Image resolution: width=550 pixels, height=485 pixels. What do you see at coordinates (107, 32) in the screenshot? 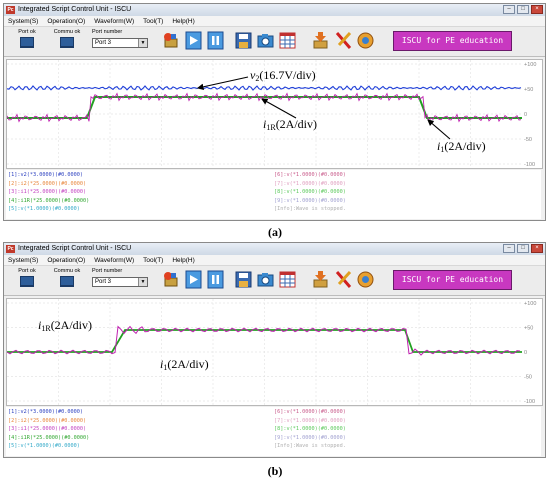
I see `port-number-label: Port number` at bounding box center [107, 32].